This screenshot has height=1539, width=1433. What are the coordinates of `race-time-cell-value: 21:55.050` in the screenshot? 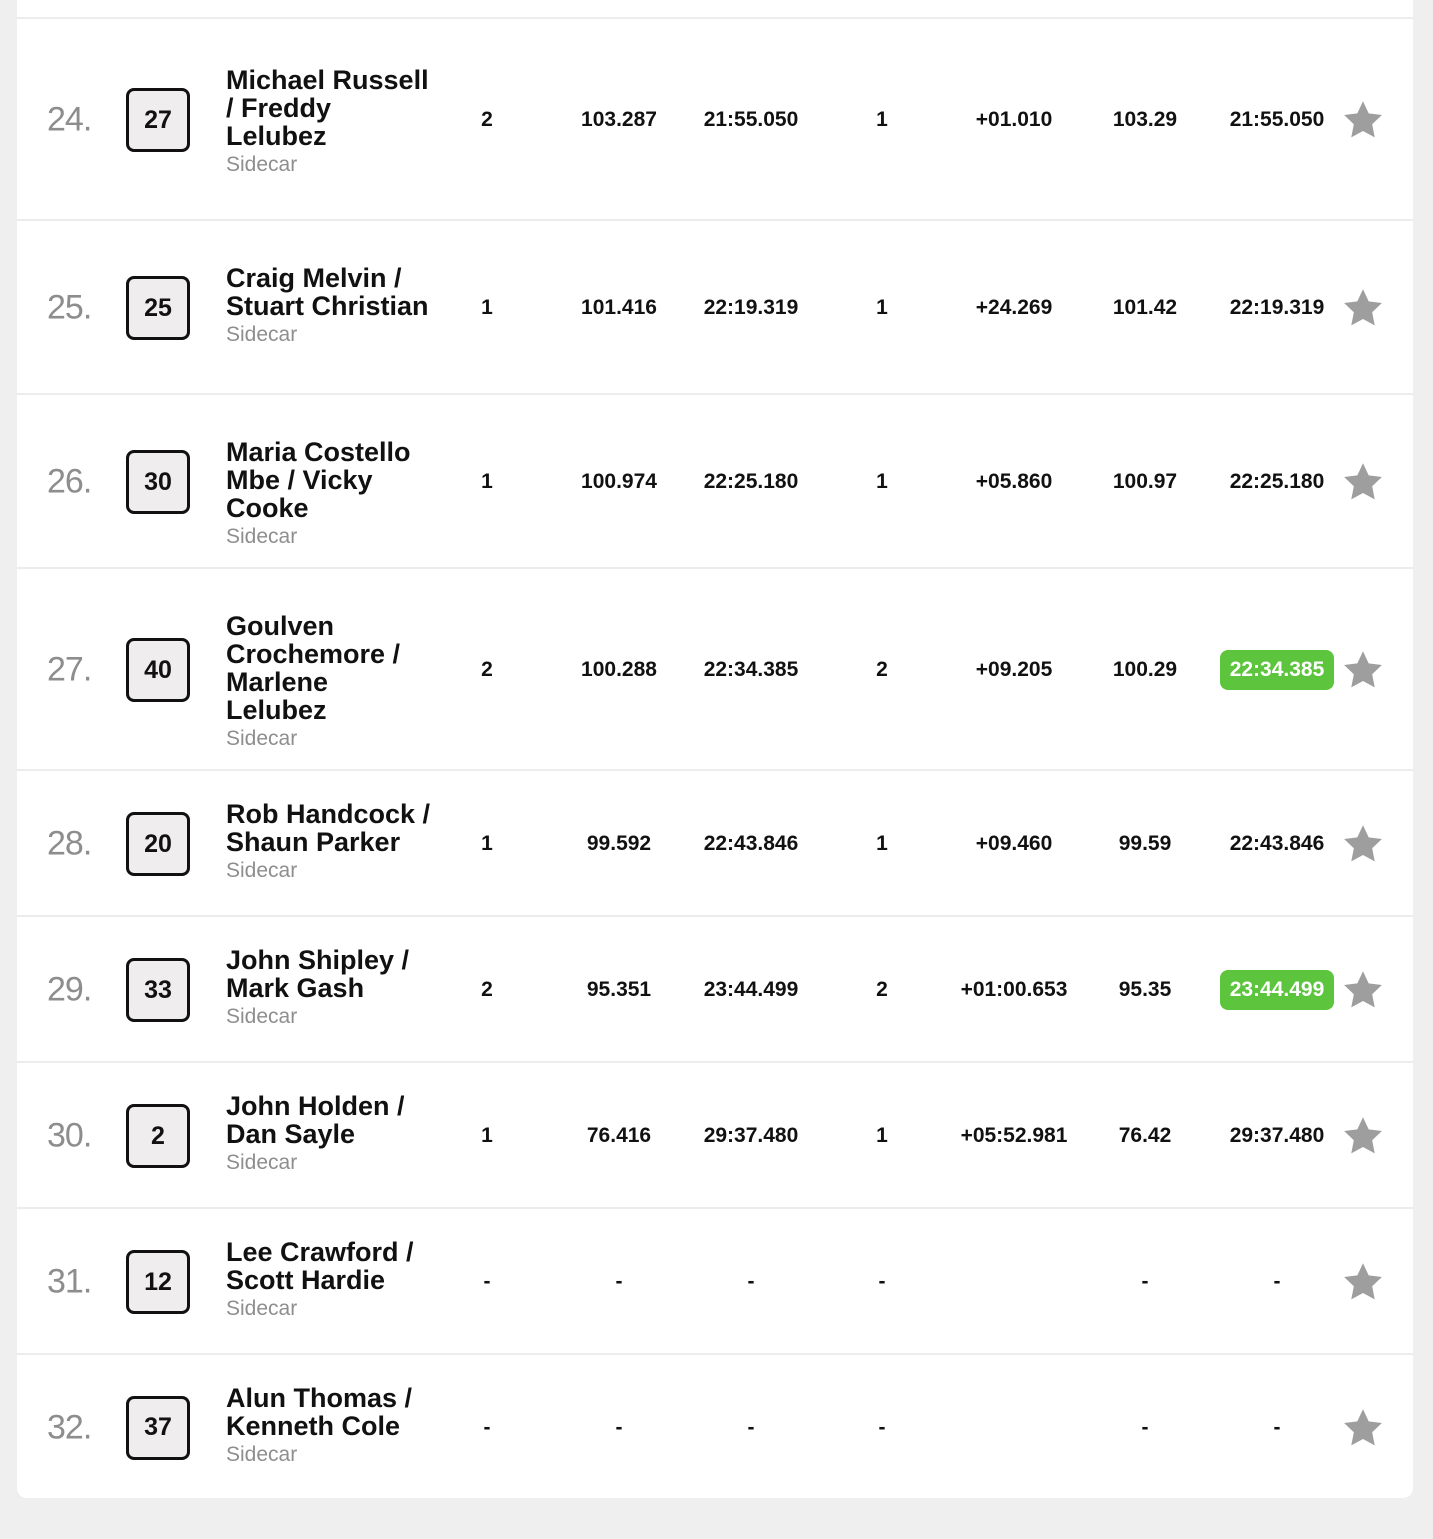 It's located at (751, 119).